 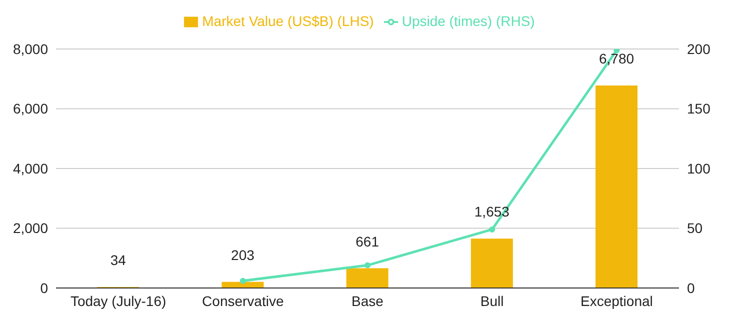 What do you see at coordinates (288, 21) in the screenshot?
I see `legend-label: Market Value (US$B) (LHS)` at bounding box center [288, 21].